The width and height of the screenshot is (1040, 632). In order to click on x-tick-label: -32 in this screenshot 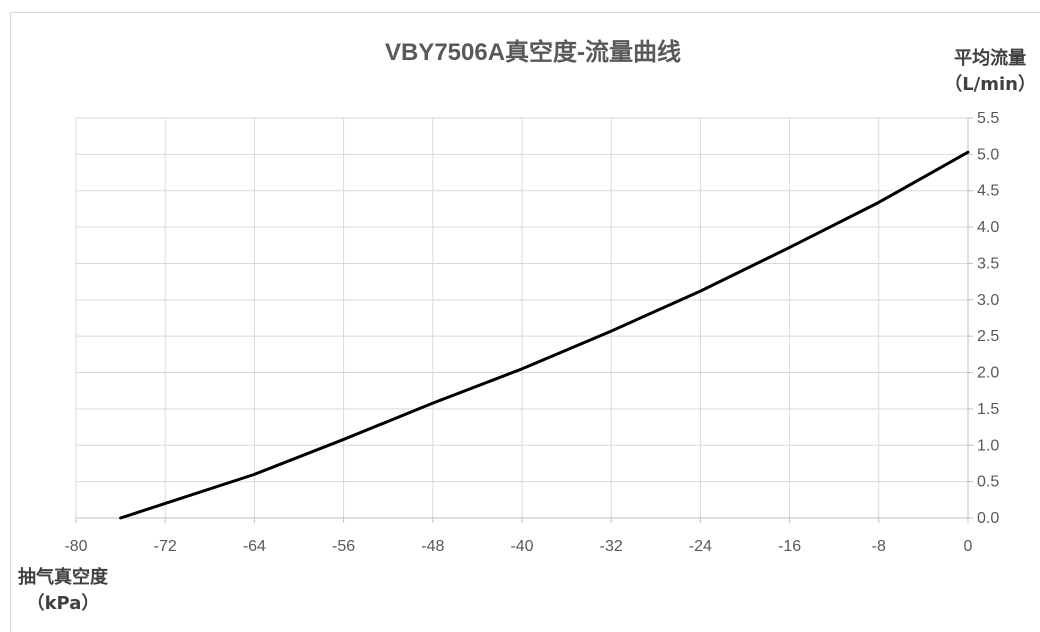, I will do `click(611, 546)`.